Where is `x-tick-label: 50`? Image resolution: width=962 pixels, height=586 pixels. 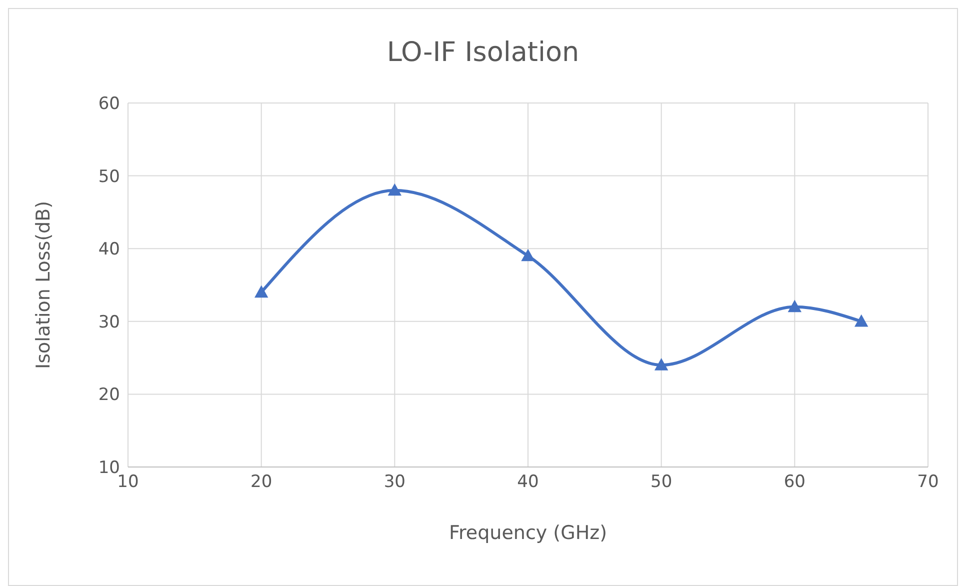
x-tick-label: 50 is located at coordinates (661, 482).